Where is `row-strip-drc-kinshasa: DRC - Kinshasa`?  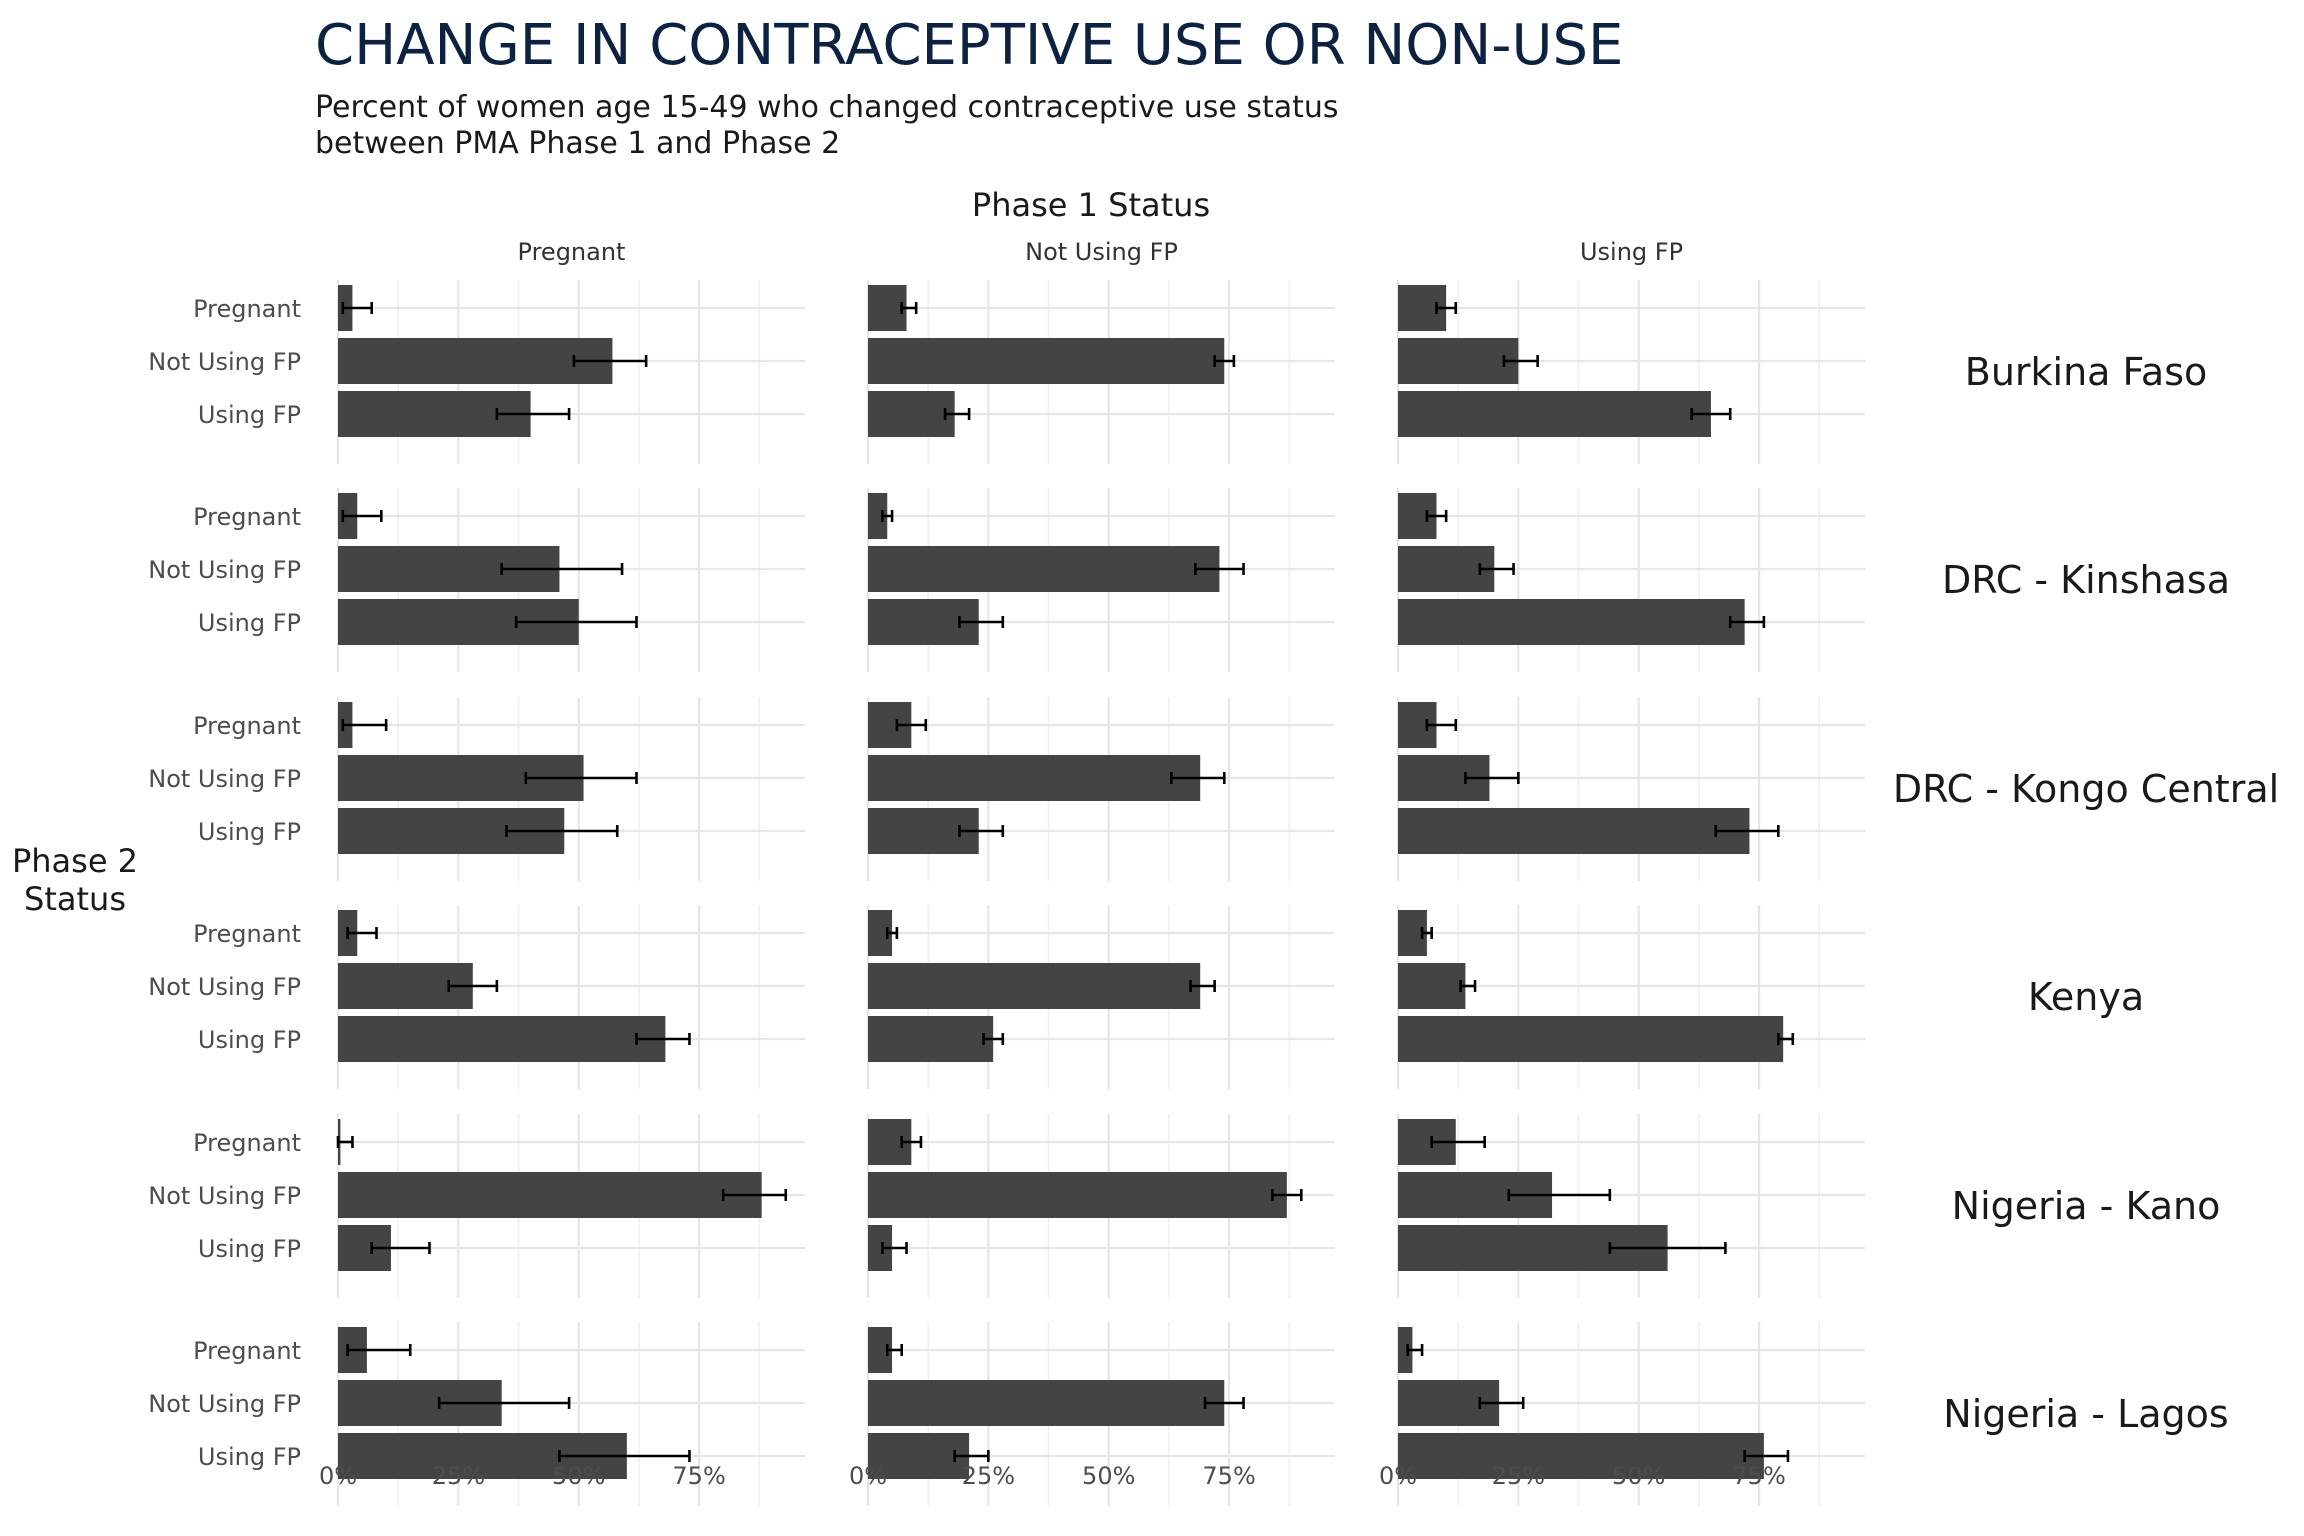 row-strip-drc-kinshasa: DRC - Kinshasa is located at coordinates (2086, 580).